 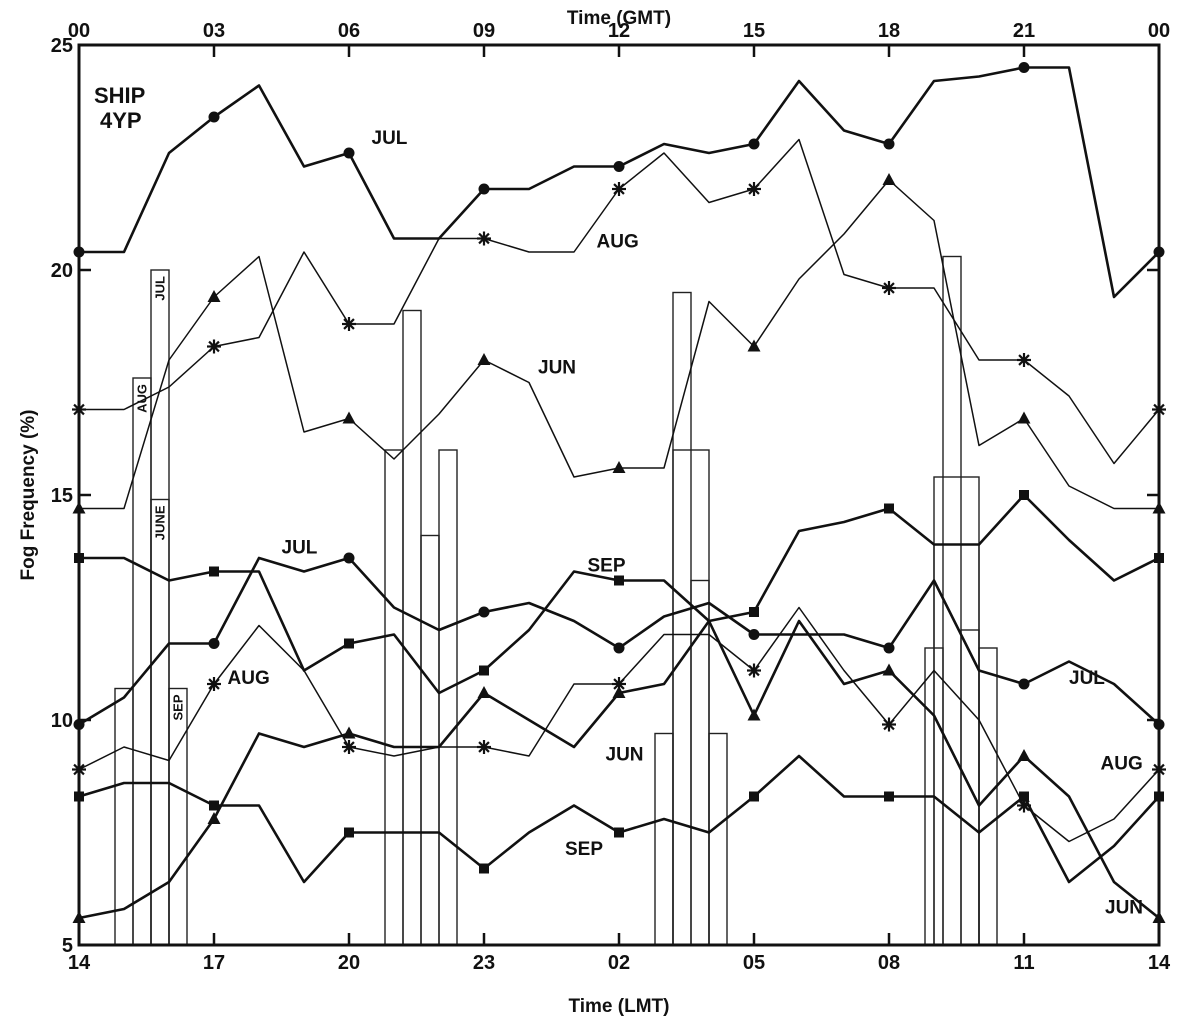 What do you see at coordinates (160, 522) in the screenshot?
I see `bar-label-3: JUNE` at bounding box center [160, 522].